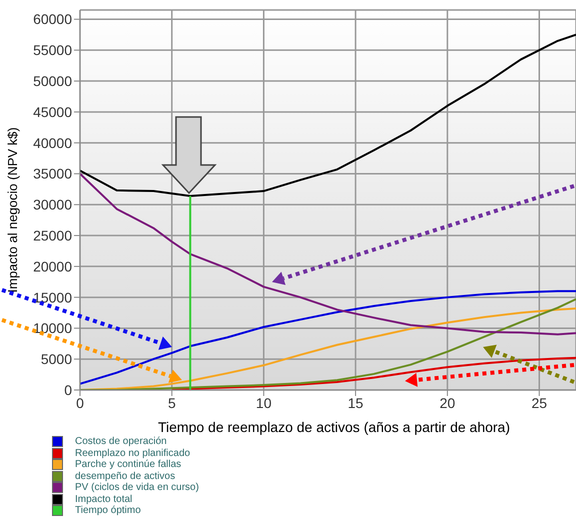  I want to click on y-tick-label: 0, so click(68, 390).